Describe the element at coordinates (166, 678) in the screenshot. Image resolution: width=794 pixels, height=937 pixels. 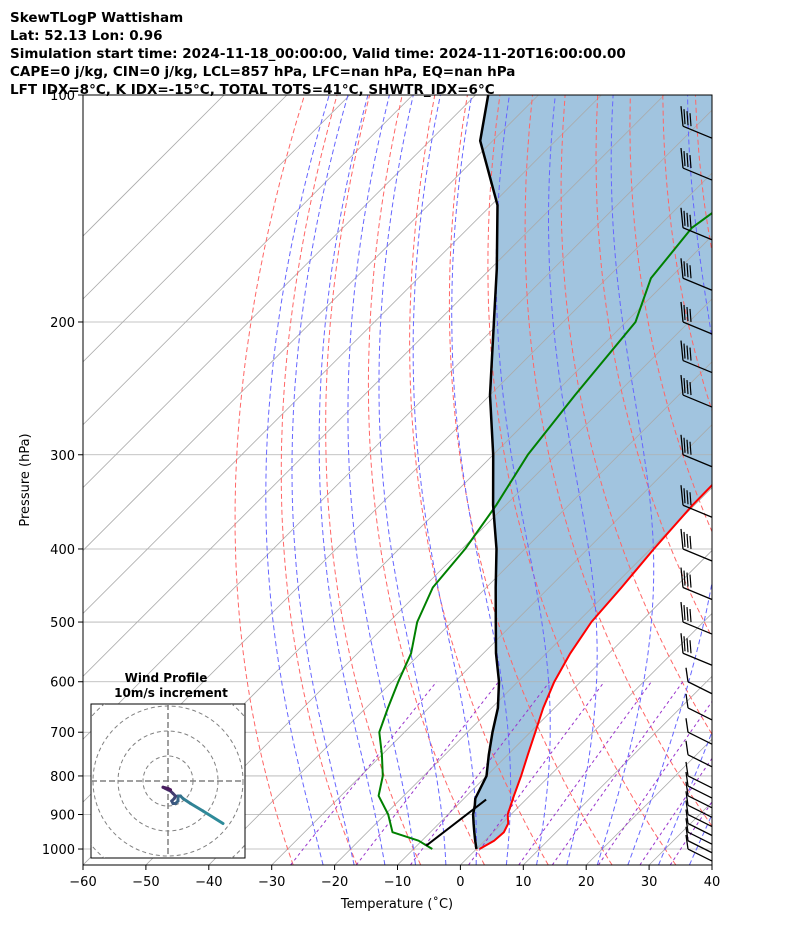
I see `hodograph-title: Wind Profile` at that location.